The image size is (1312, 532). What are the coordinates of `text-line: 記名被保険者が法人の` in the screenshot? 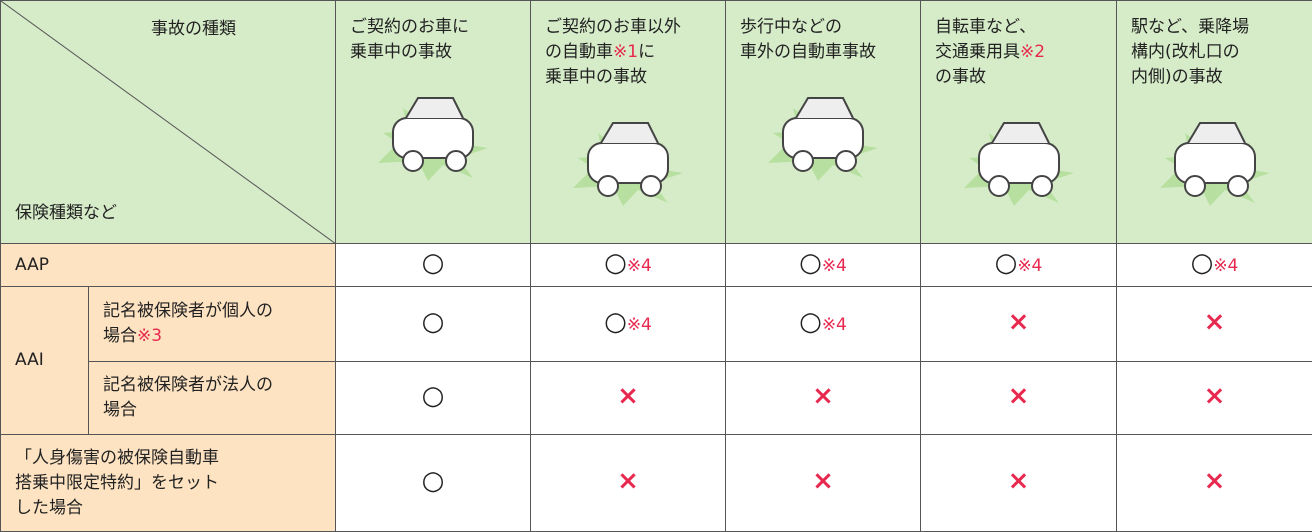 It's located at (212, 385).